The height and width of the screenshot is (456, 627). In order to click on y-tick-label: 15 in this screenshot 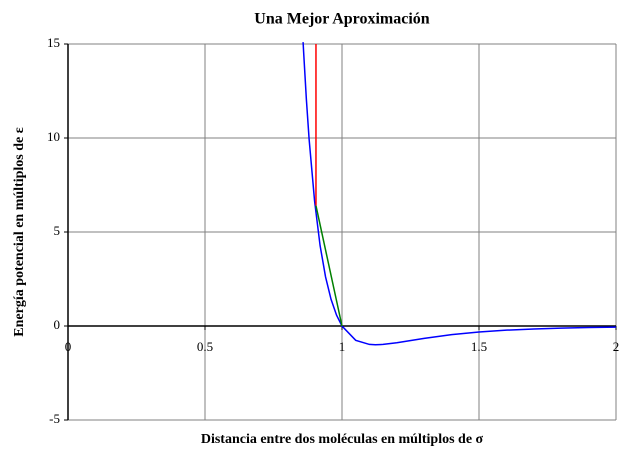, I will do `click(53, 42)`.